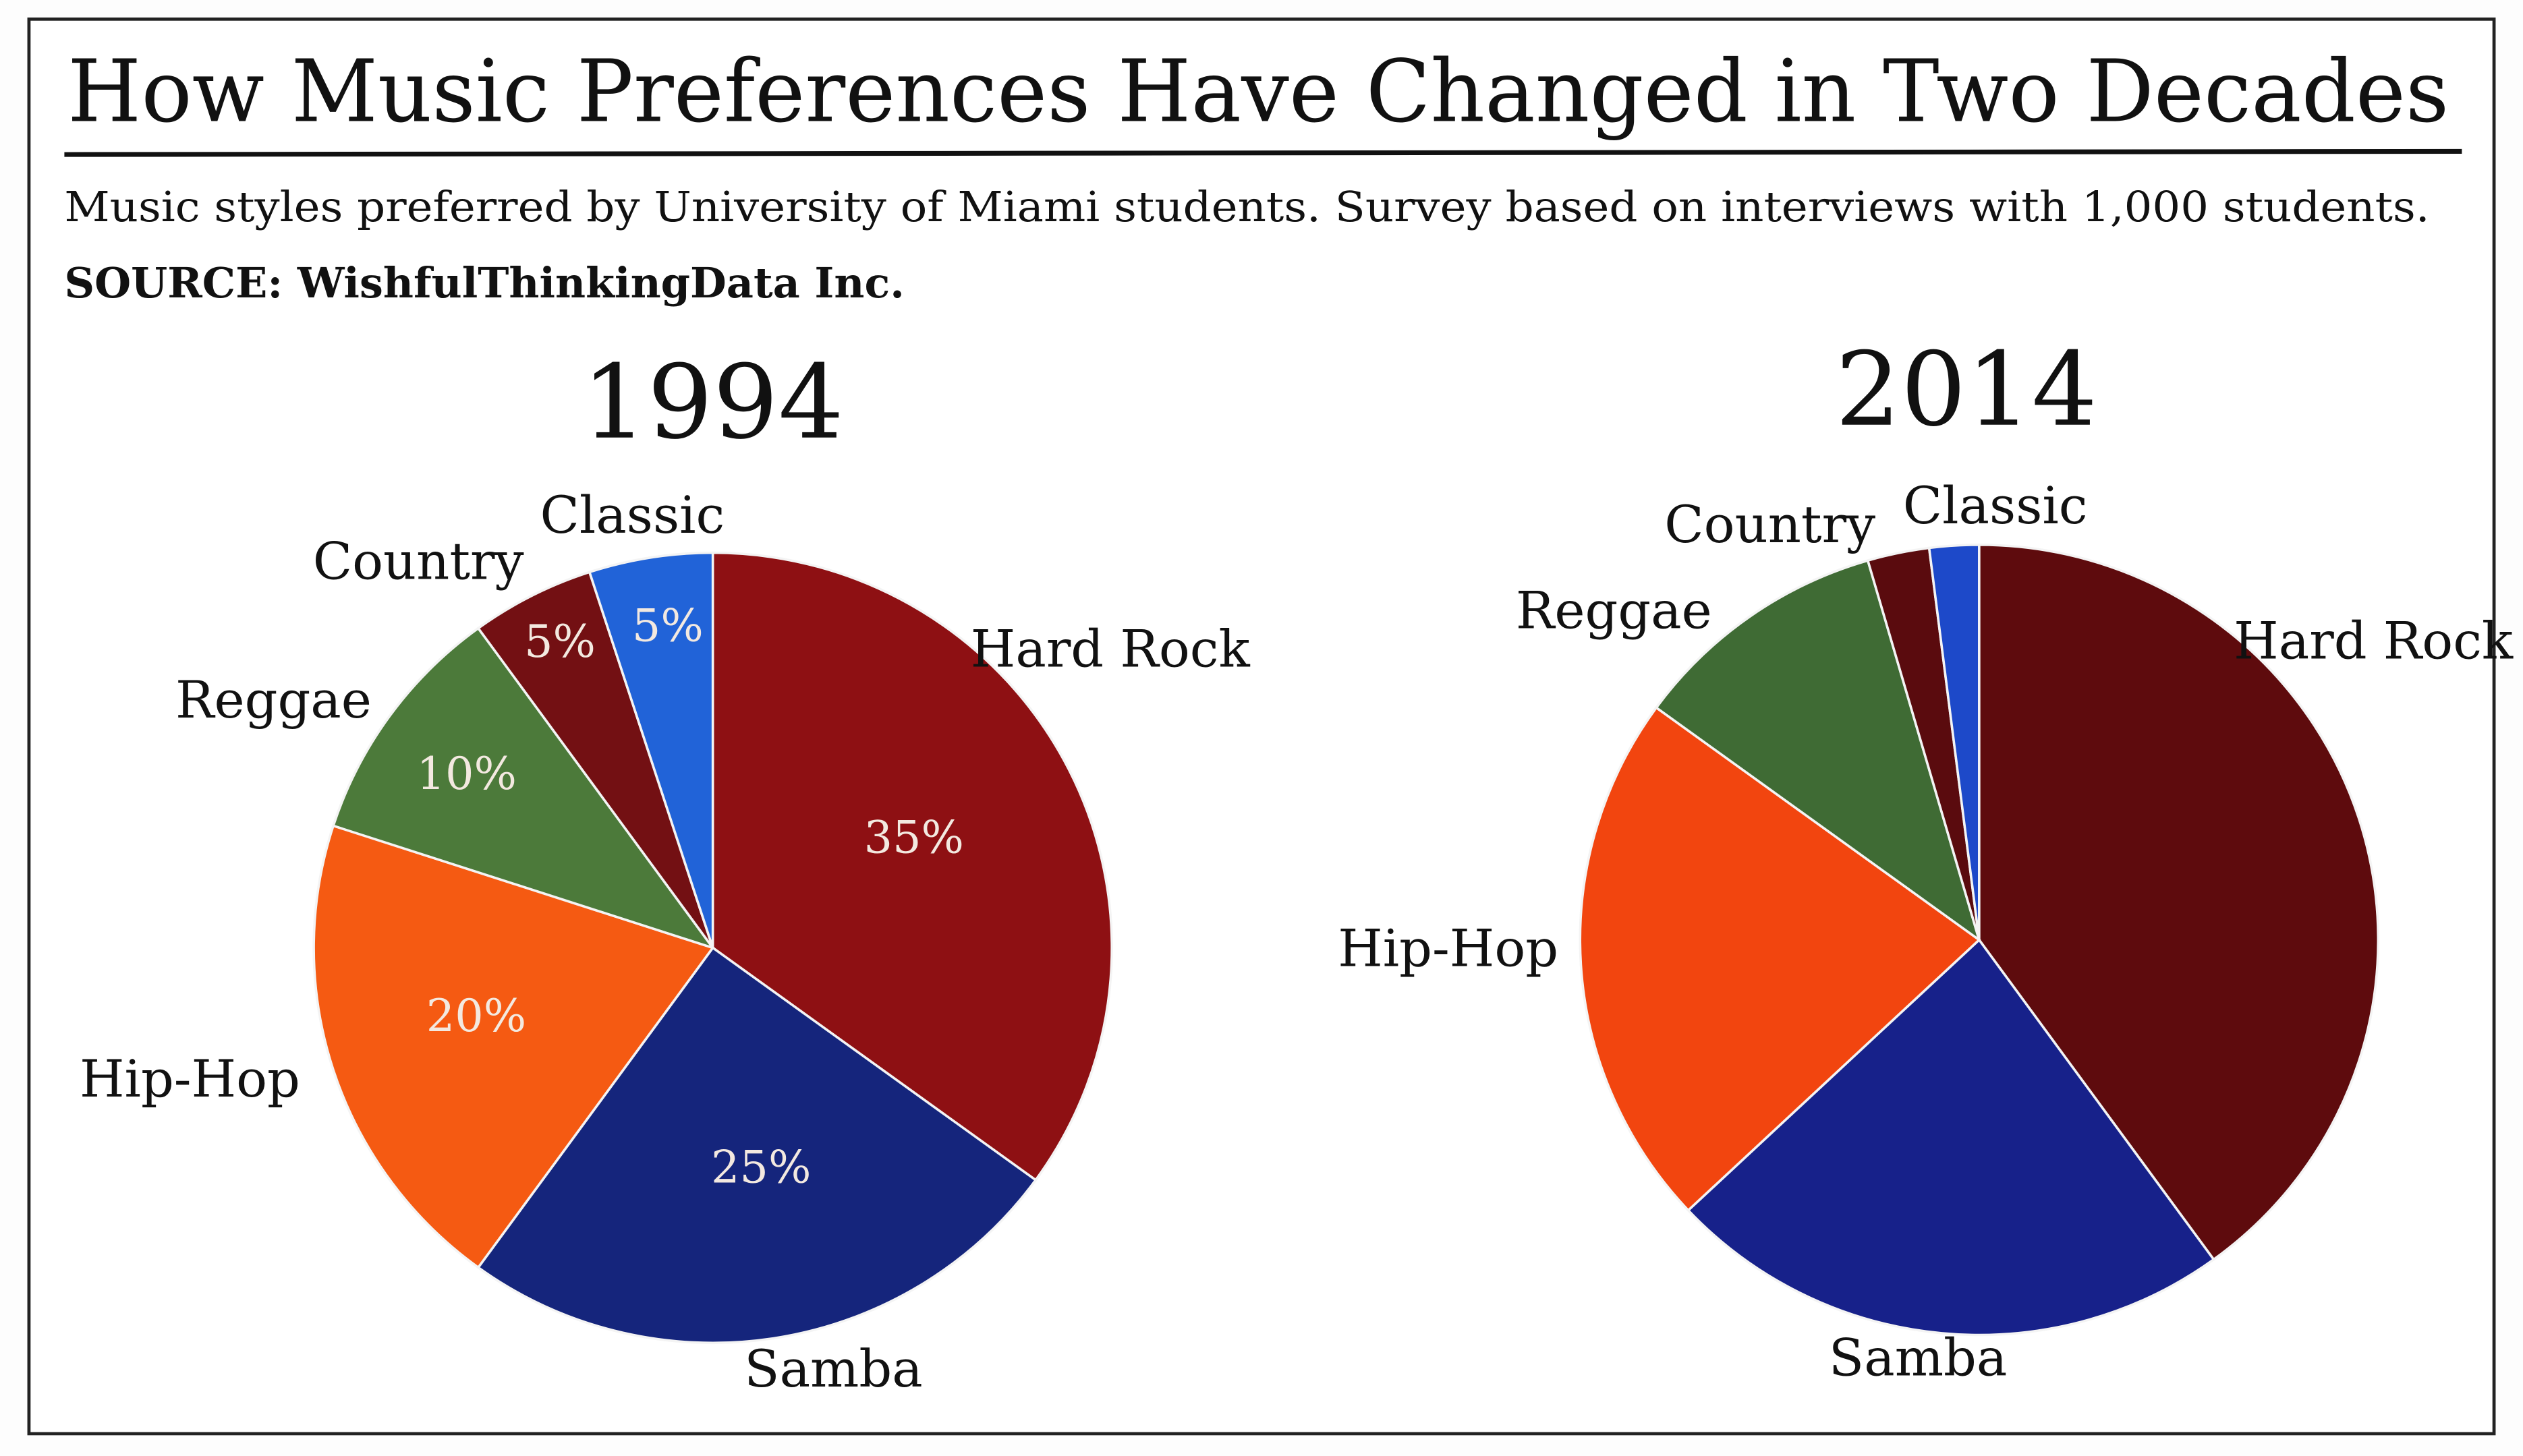 This screenshot has height=1456, width=2523. What do you see at coordinates (712, 402) in the screenshot?
I see `pie-title: 1994` at bounding box center [712, 402].